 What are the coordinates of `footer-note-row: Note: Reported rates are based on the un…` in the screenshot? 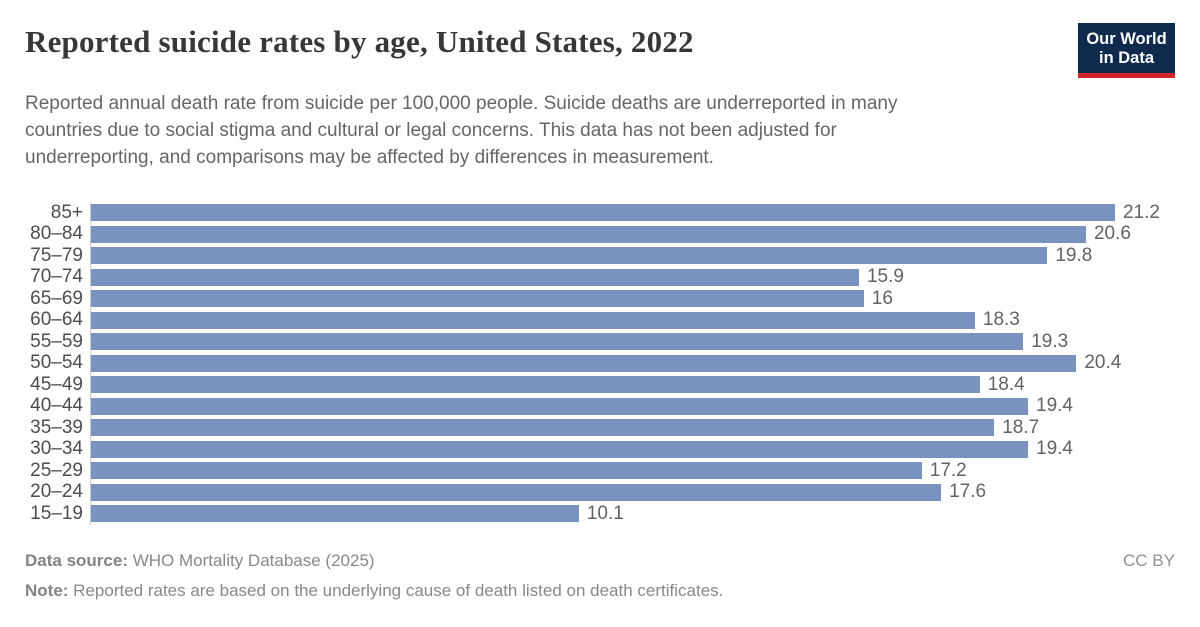 It's located at (600, 591).